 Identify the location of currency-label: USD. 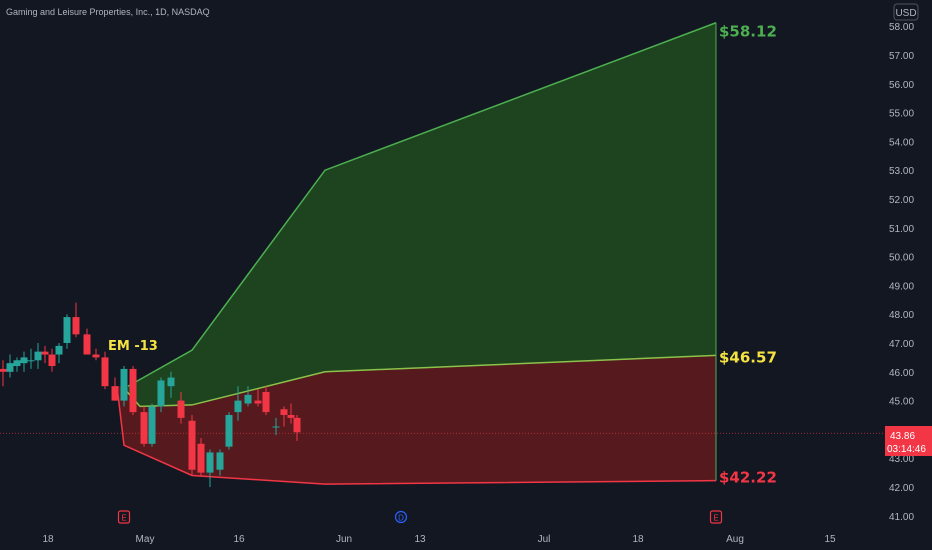
(905, 13).